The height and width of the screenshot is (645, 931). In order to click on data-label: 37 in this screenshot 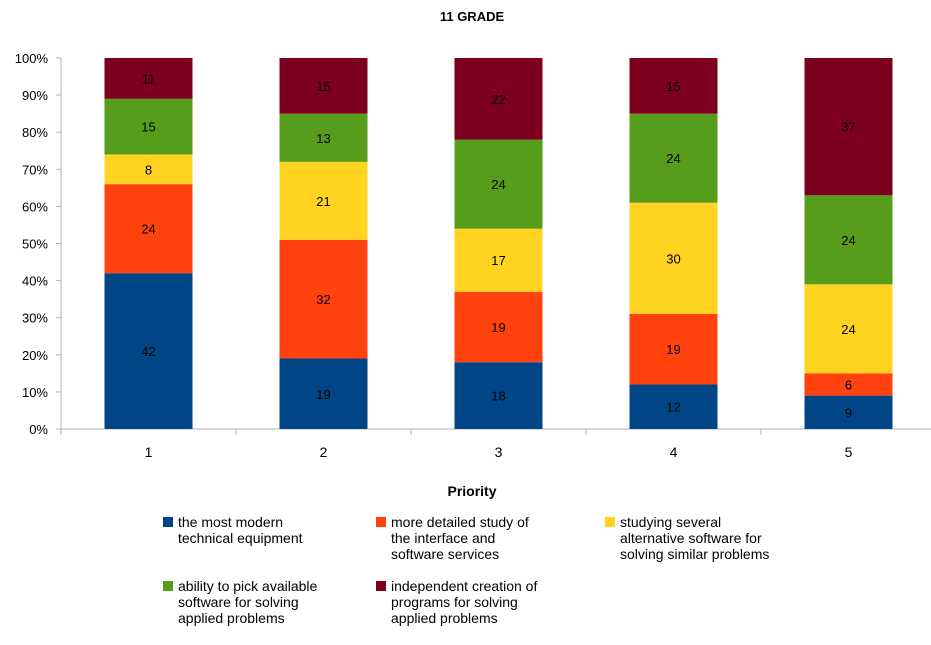, I will do `click(848, 127)`.